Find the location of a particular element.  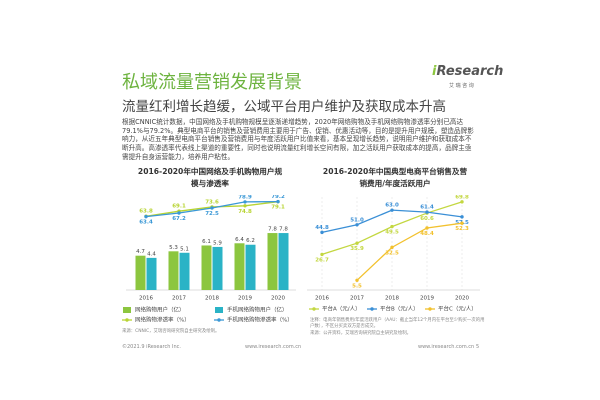

page-title: 私域流量营销发展背景 is located at coordinates (212, 82).